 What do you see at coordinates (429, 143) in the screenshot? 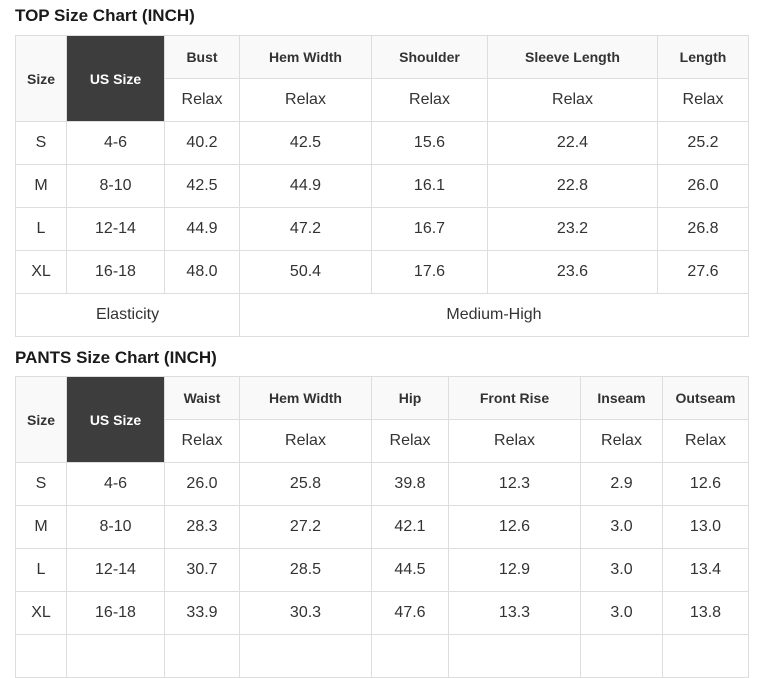
I see `value-cell: 15.6` at bounding box center [429, 143].